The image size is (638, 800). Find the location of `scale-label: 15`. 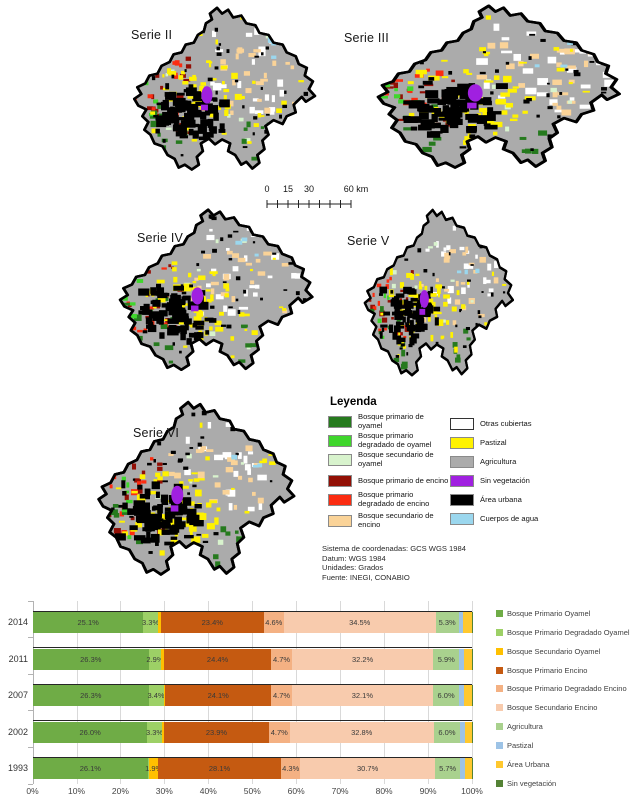

scale-label: 15 is located at coordinates (288, 189).